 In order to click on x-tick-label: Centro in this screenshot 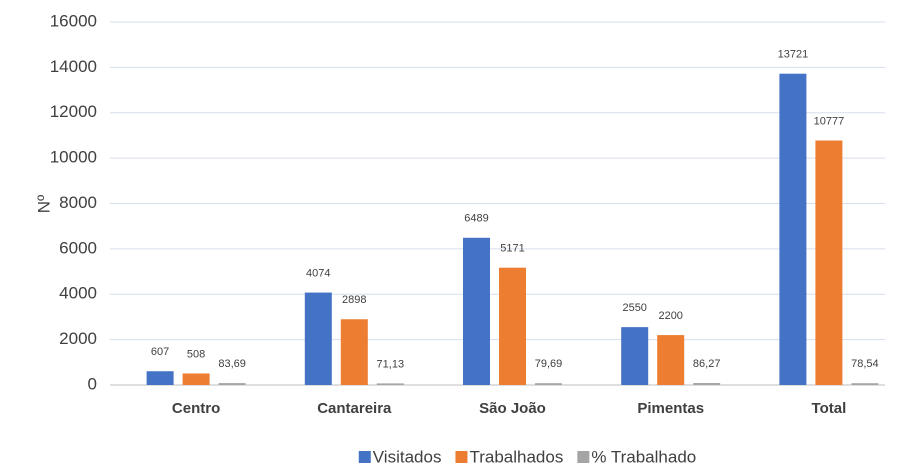, I will do `click(196, 408)`.